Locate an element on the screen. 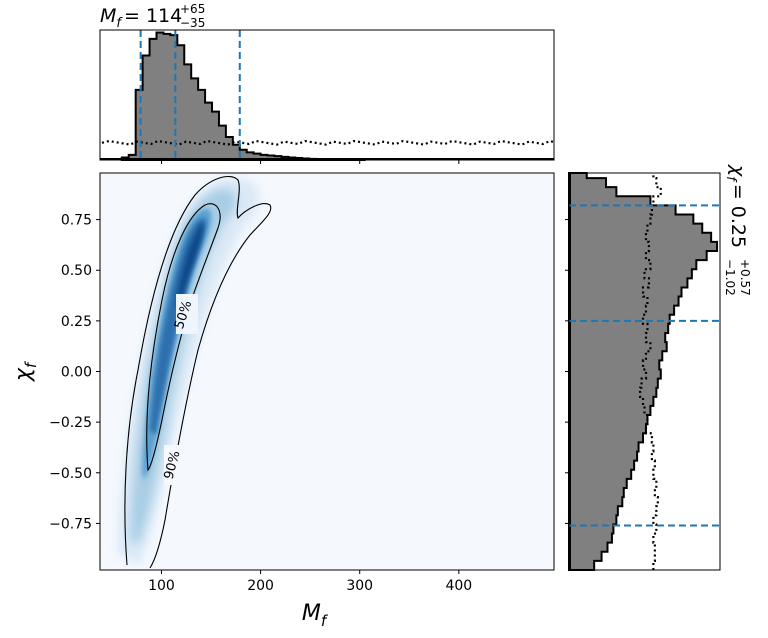 This screenshot has width=768, height=638. mf-histogram-bars is located at coordinates (327, 96).